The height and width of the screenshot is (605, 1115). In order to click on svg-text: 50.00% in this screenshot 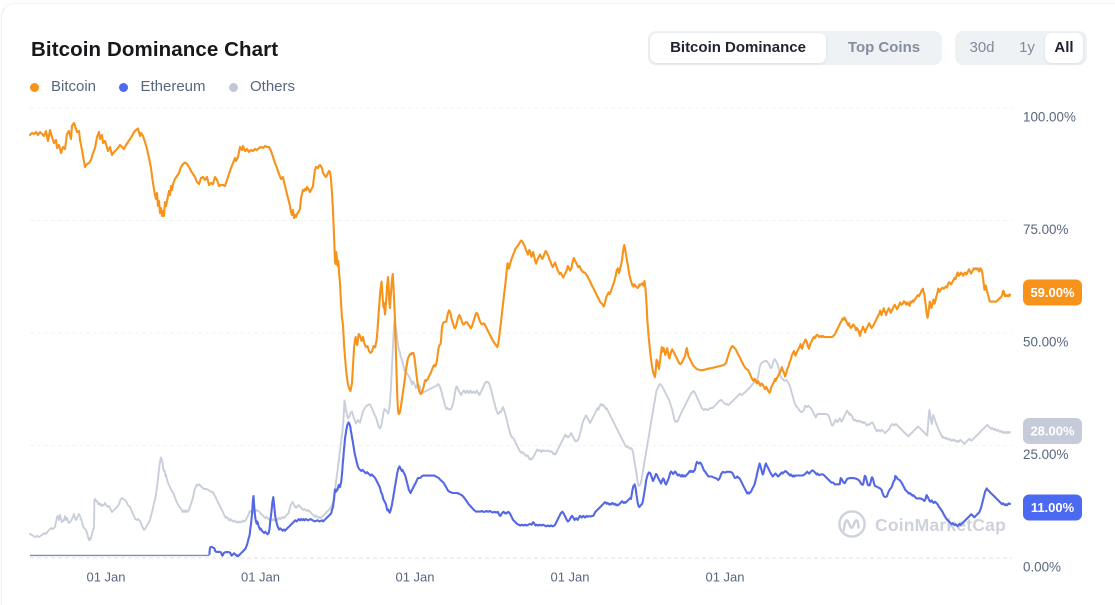, I will do `click(1046, 341)`.